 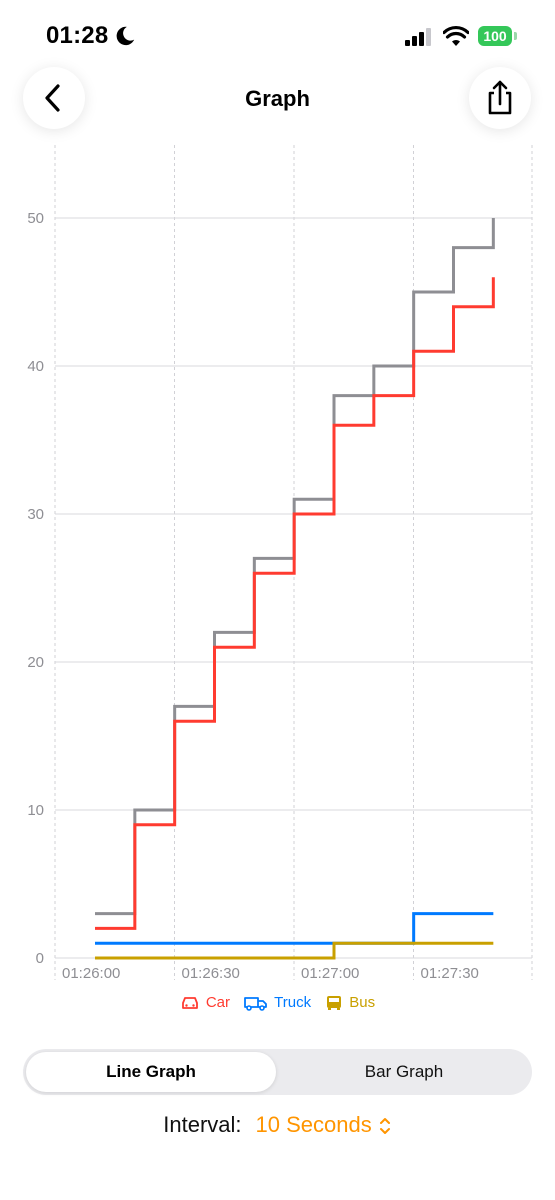 I want to click on series-line-bus, so click(x=294, y=950).